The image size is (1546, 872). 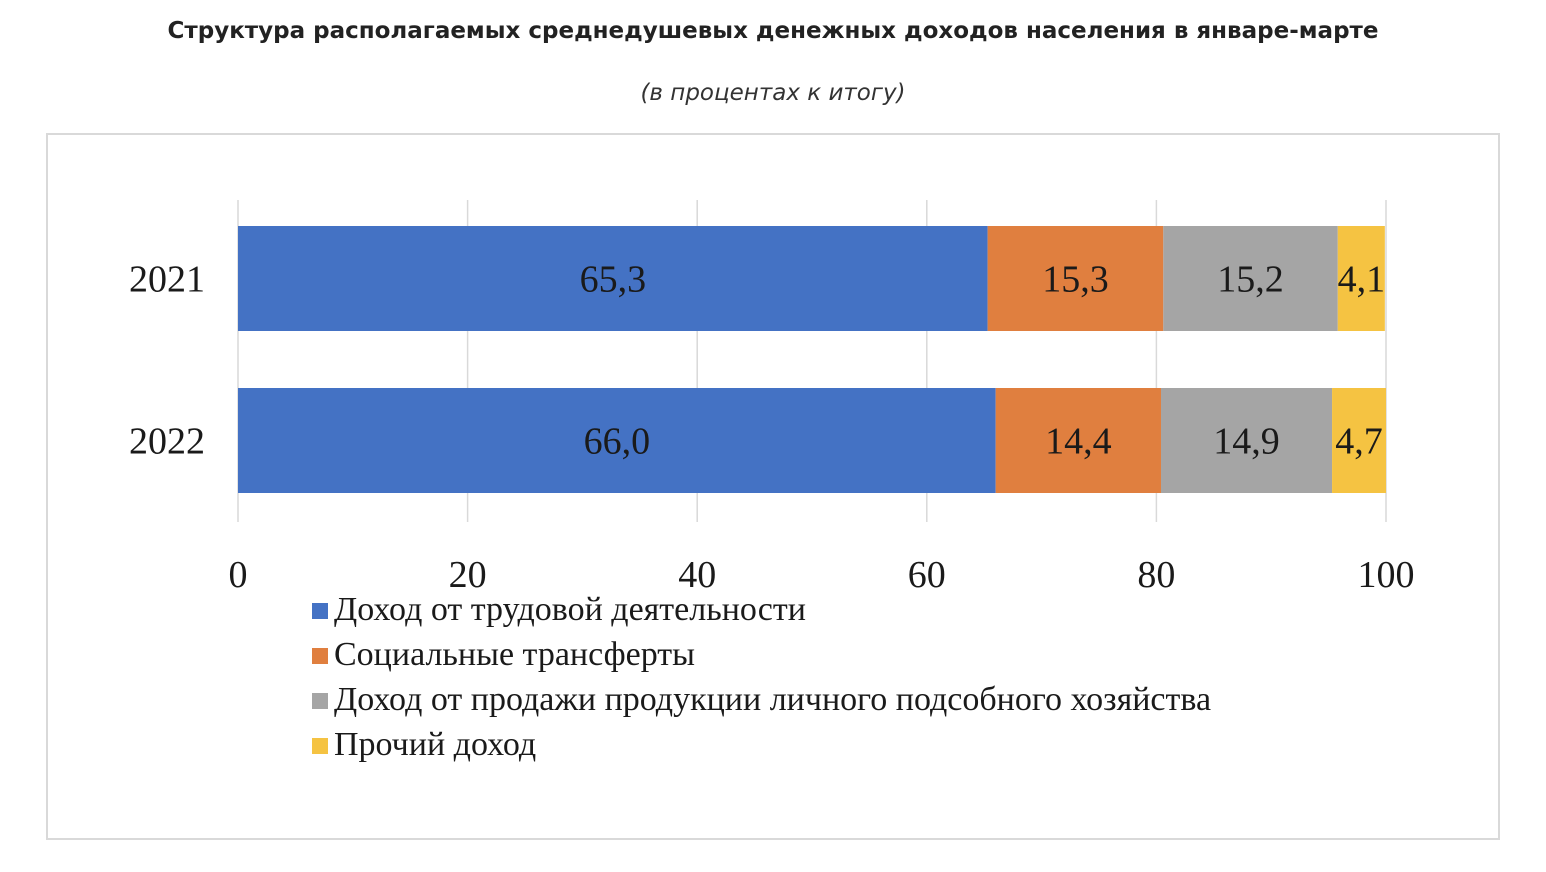 What do you see at coordinates (570, 609) in the screenshot?
I see `legend-label-0: Доход от трудовой деятельности` at bounding box center [570, 609].